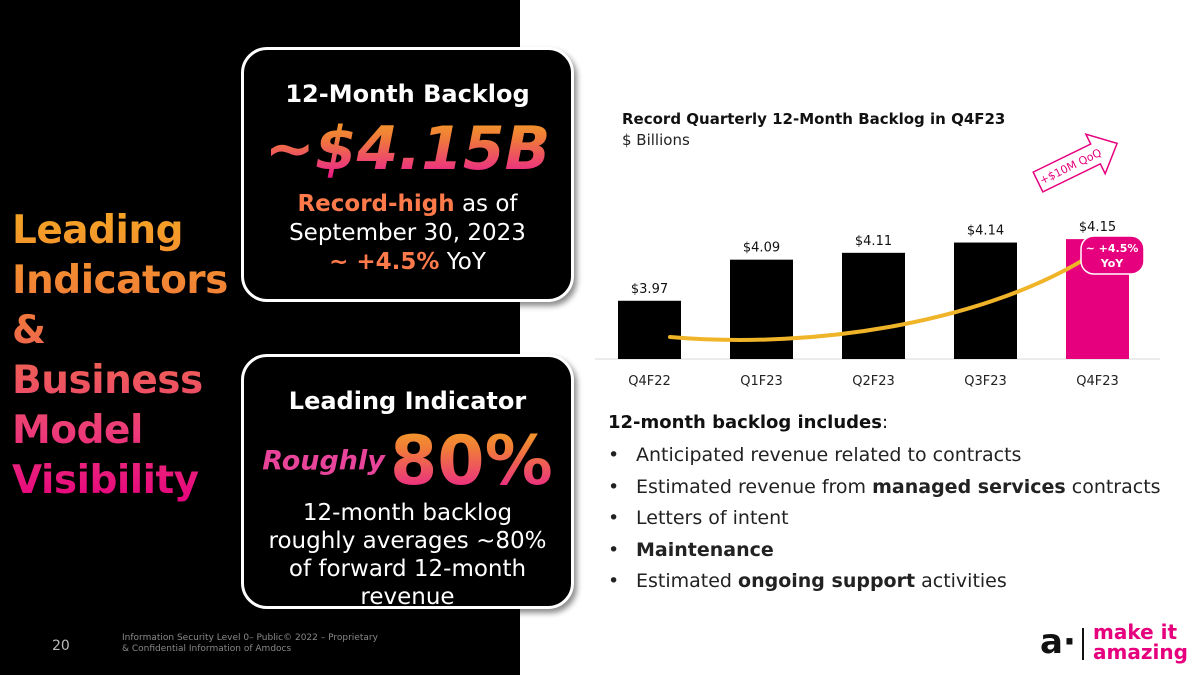  I want to click on leading-indicator-value: 80%, so click(471, 461).